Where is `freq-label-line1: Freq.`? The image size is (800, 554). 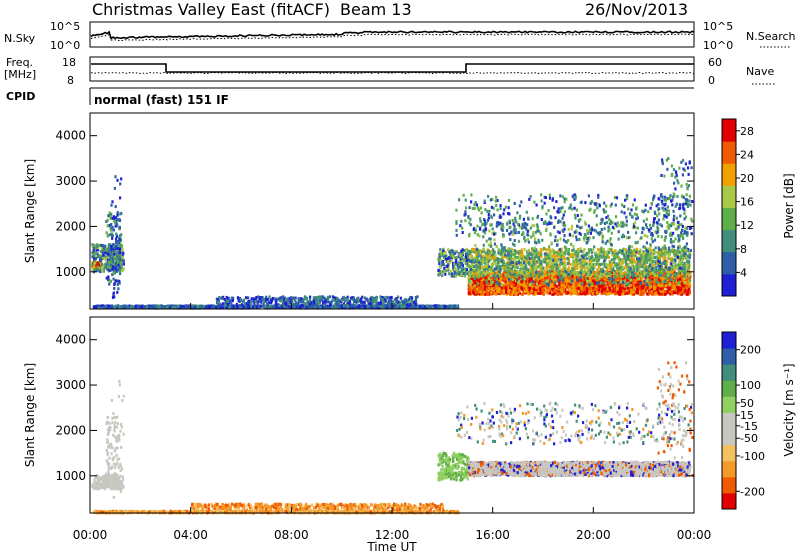 freq-label-line1: Freq. is located at coordinates (19, 62).